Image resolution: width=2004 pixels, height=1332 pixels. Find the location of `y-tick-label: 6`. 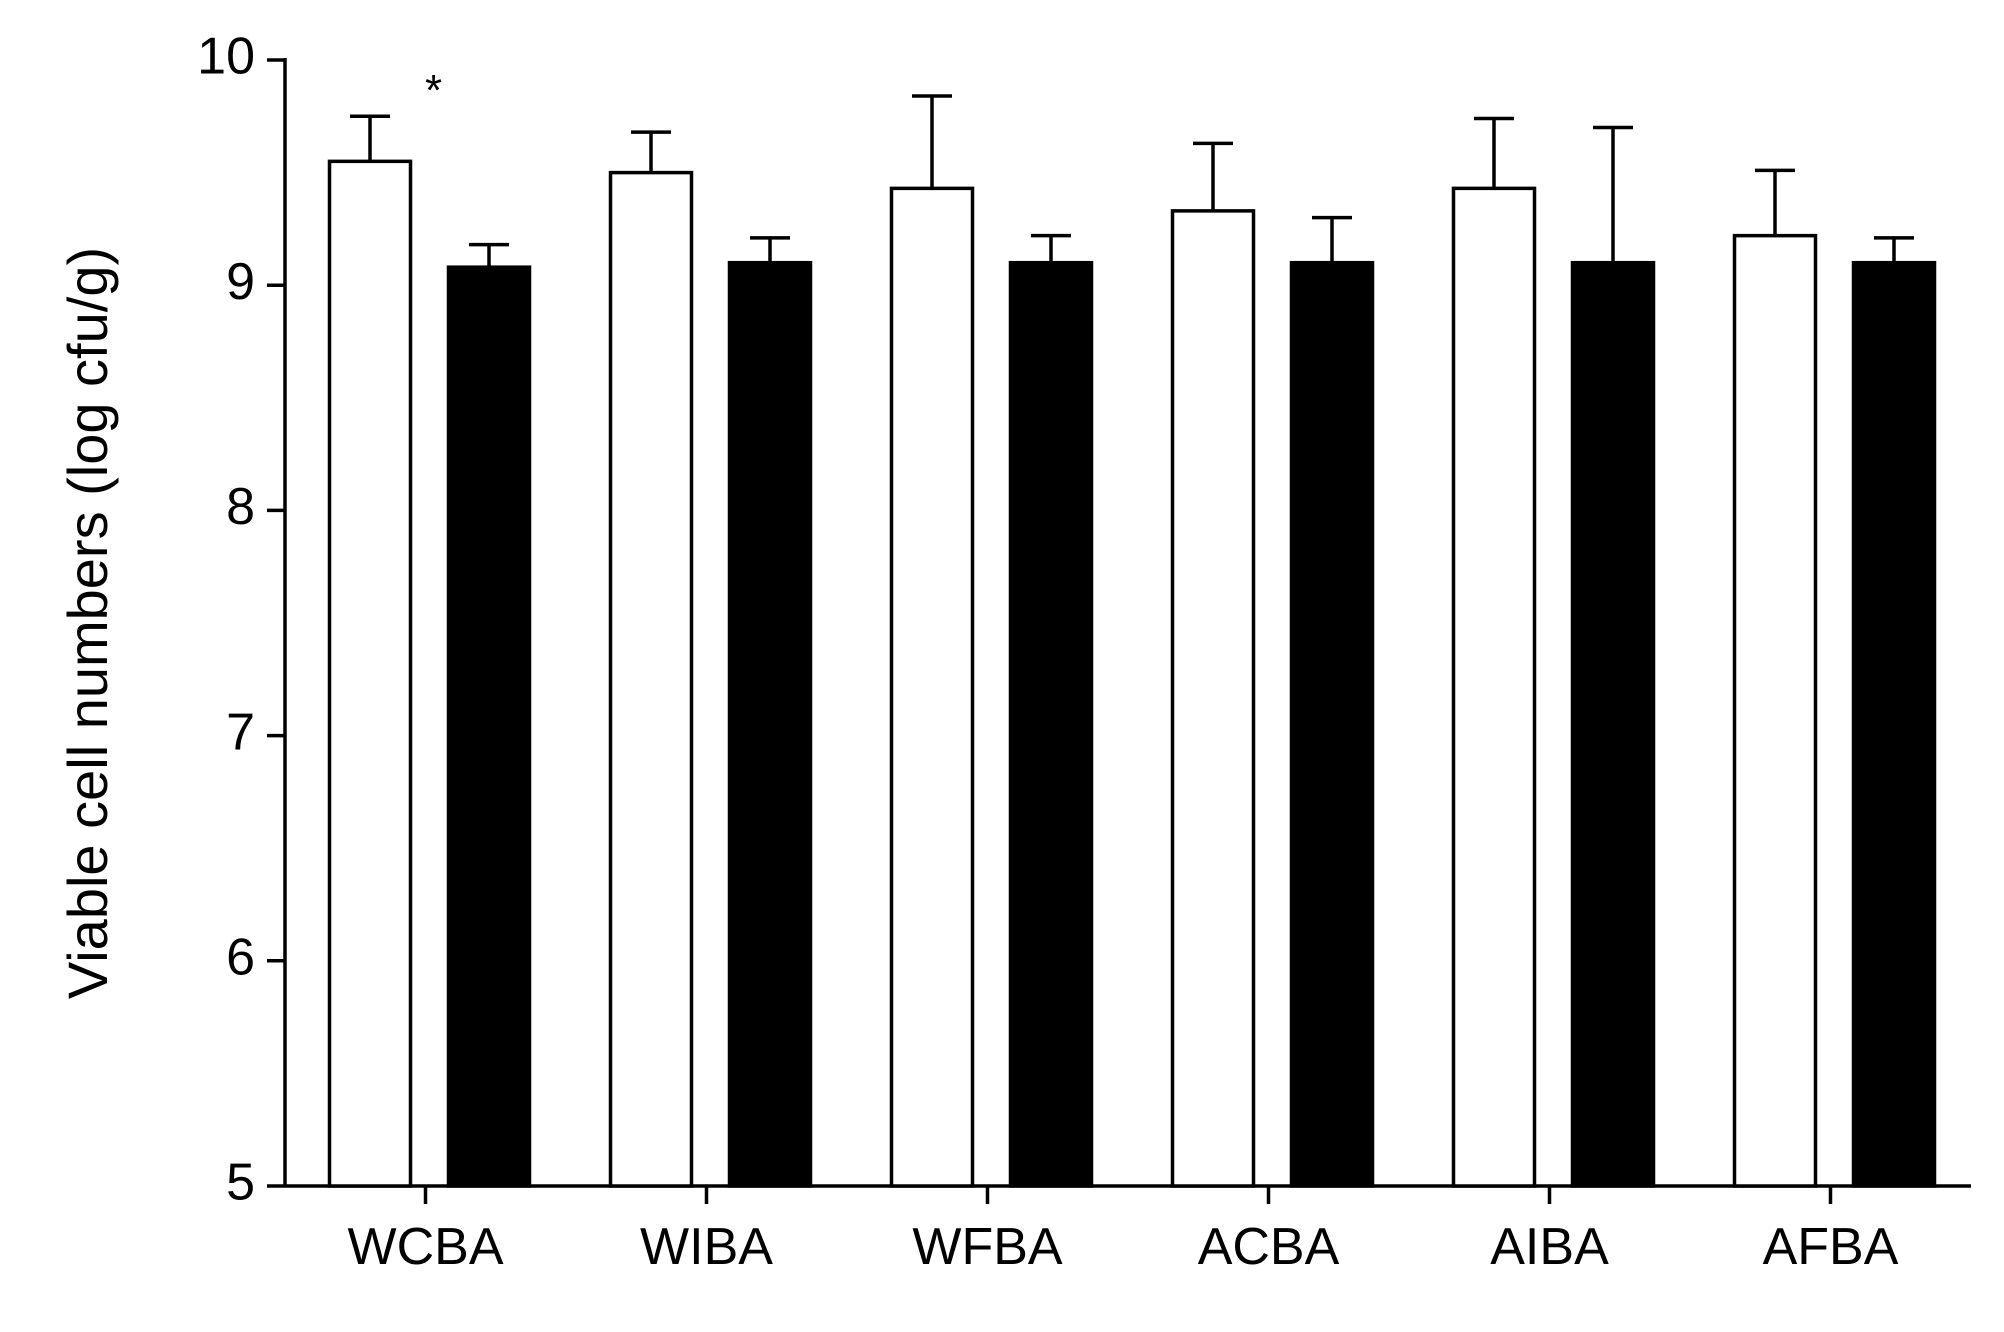

y-tick-label: 6 is located at coordinates (240, 958).